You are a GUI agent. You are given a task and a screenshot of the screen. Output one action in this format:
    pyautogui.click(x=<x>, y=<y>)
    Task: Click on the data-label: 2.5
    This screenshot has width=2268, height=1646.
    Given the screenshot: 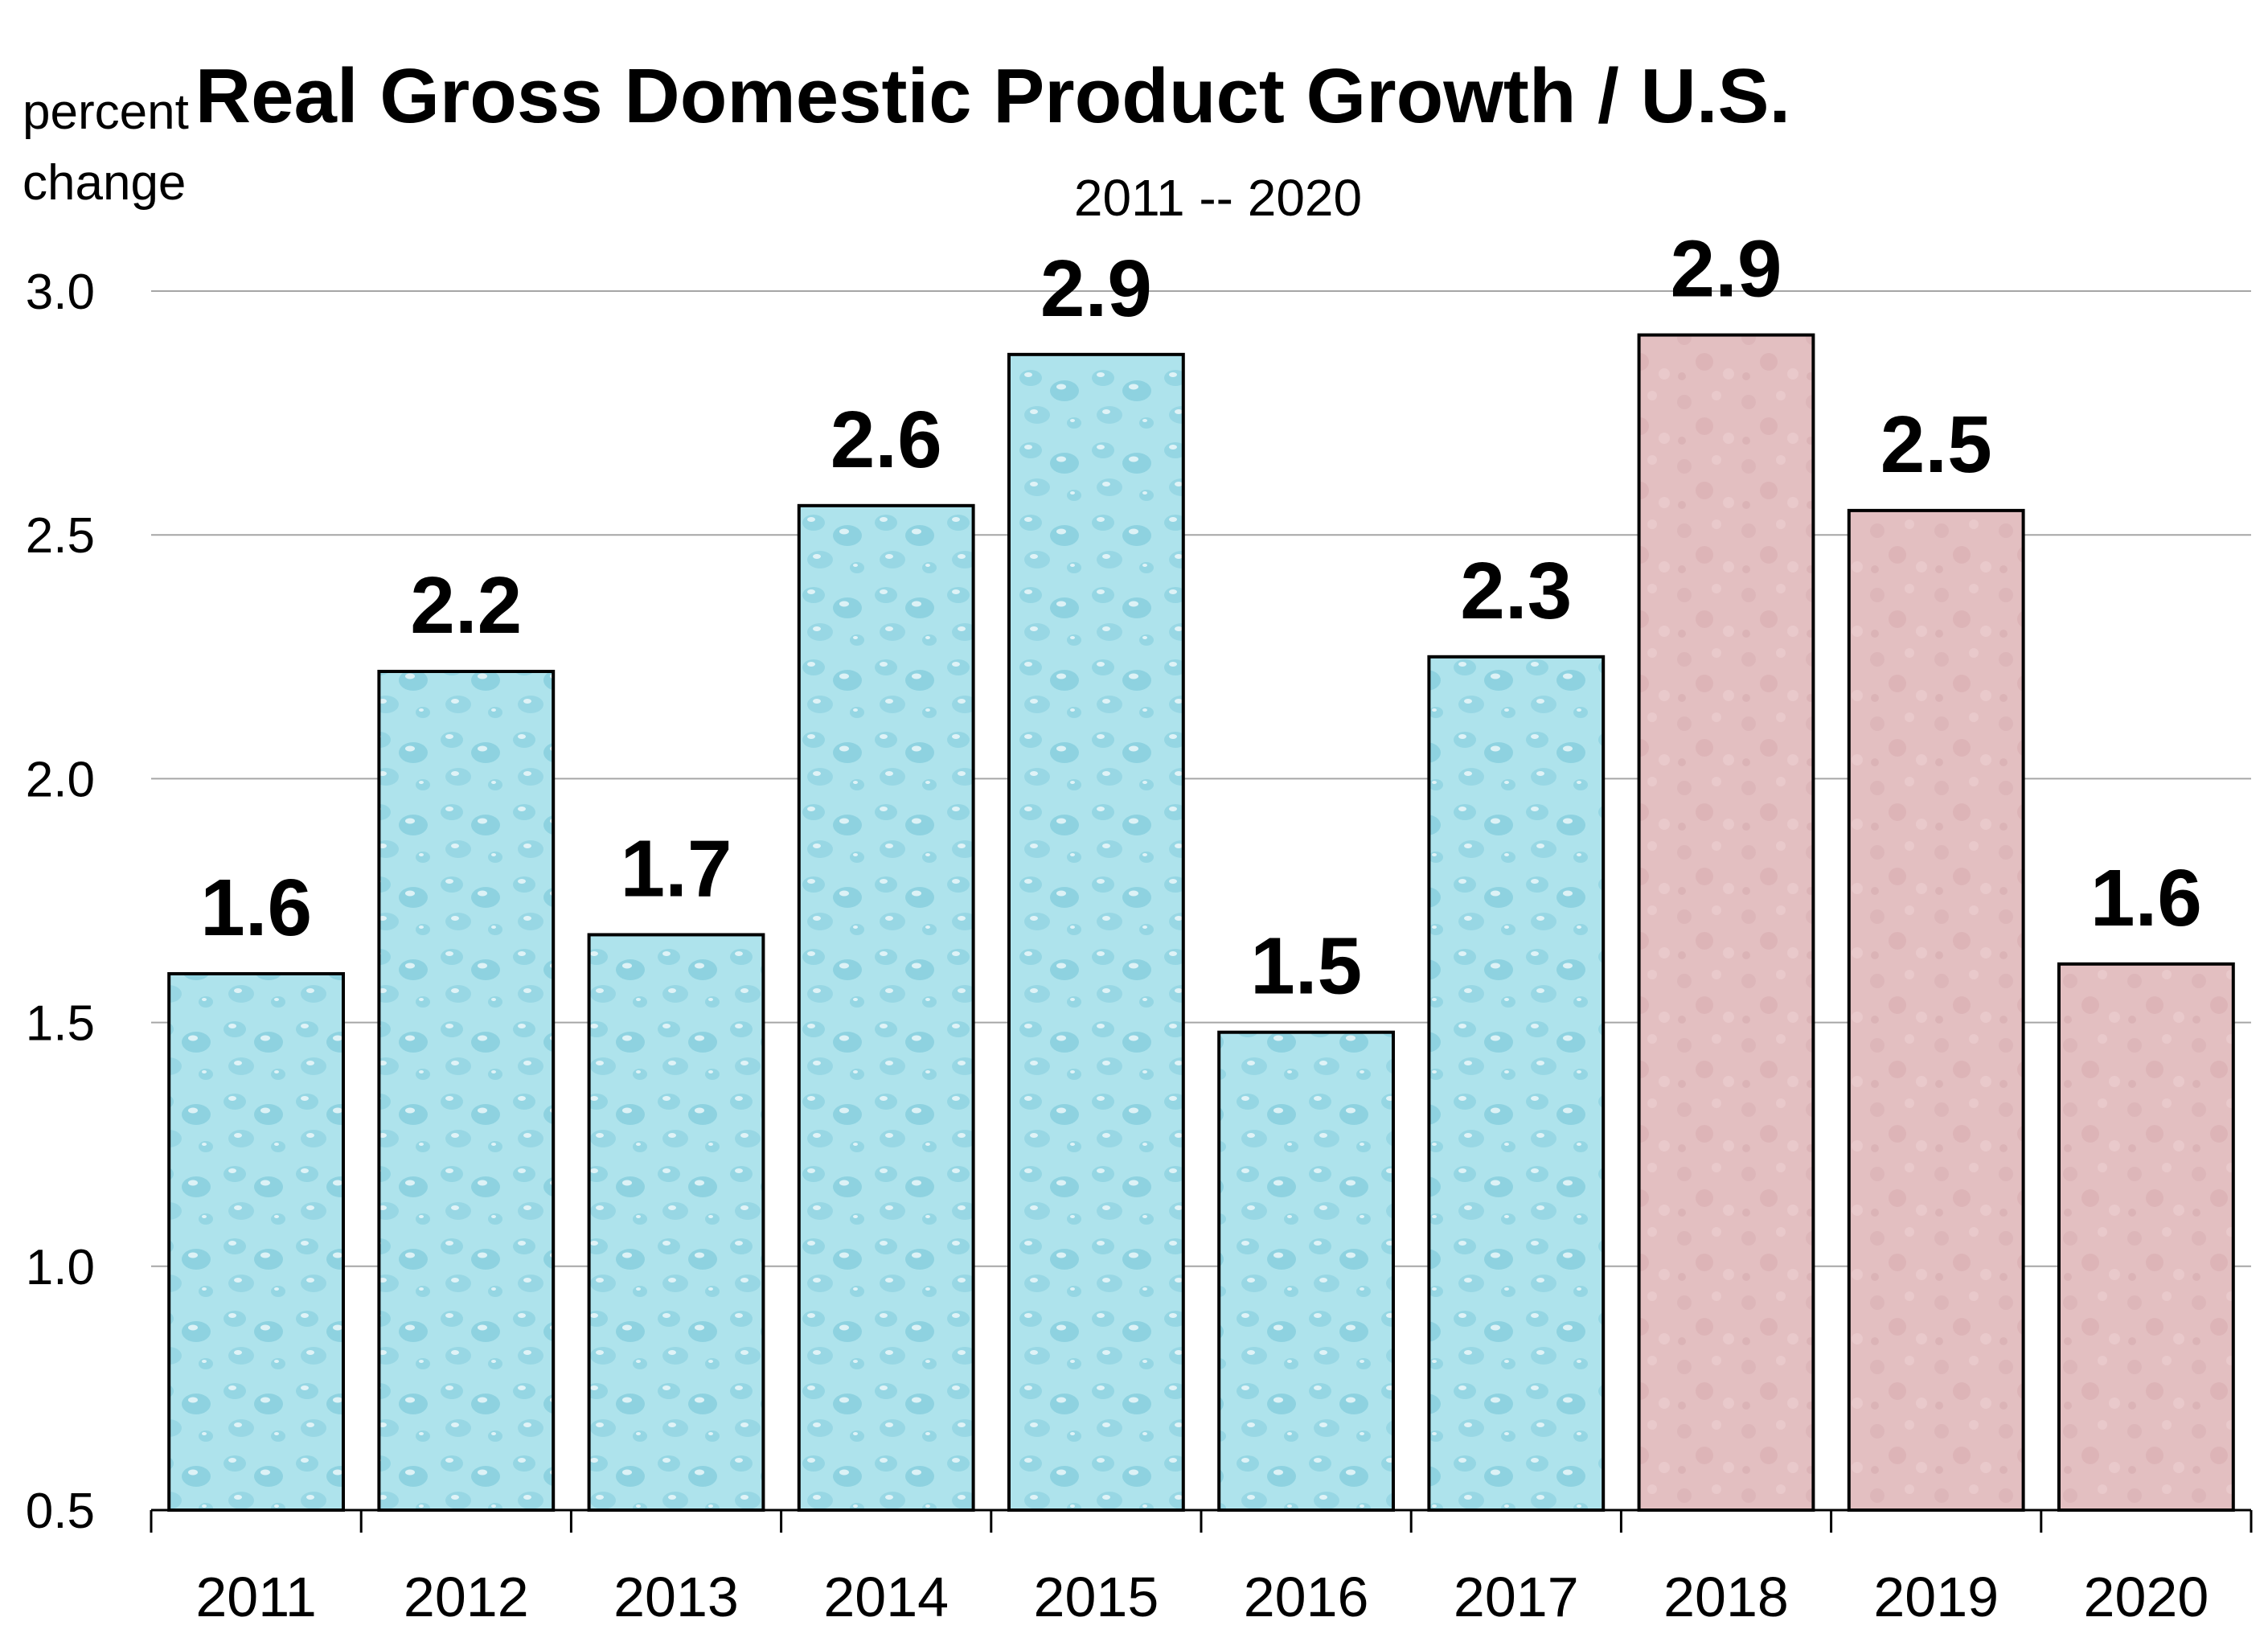 What is the action you would take?
    pyautogui.click(x=1936, y=445)
    